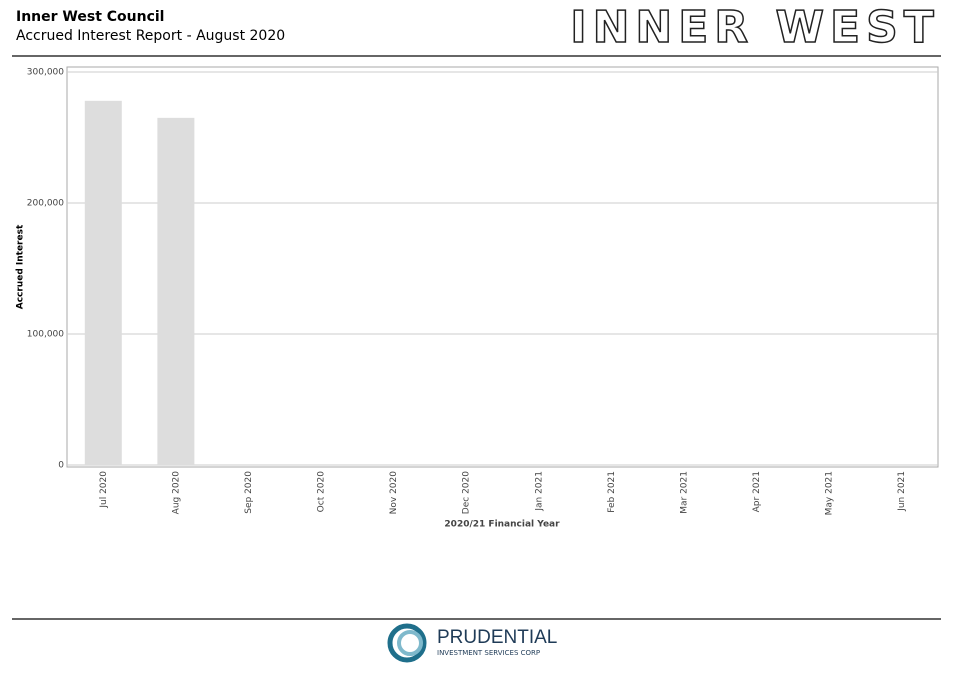 The height and width of the screenshot is (679, 953). Describe the element at coordinates (902, 491) in the screenshot. I see `x-tick-label: Jun 2021` at that location.